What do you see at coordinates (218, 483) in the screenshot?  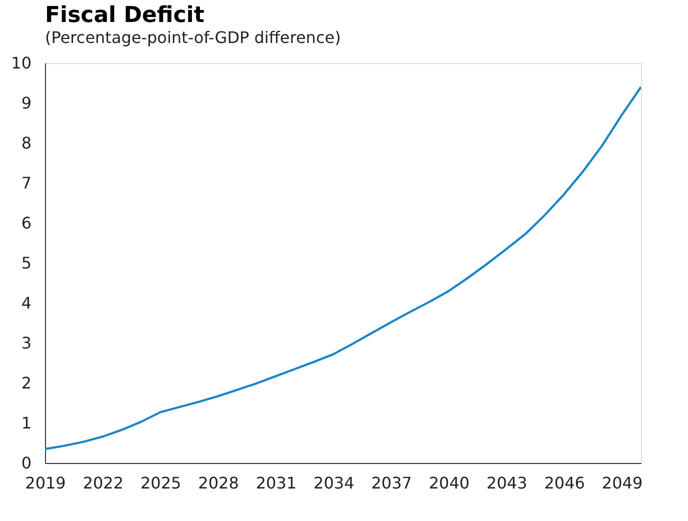 I see `x-tick-label: 2028` at bounding box center [218, 483].